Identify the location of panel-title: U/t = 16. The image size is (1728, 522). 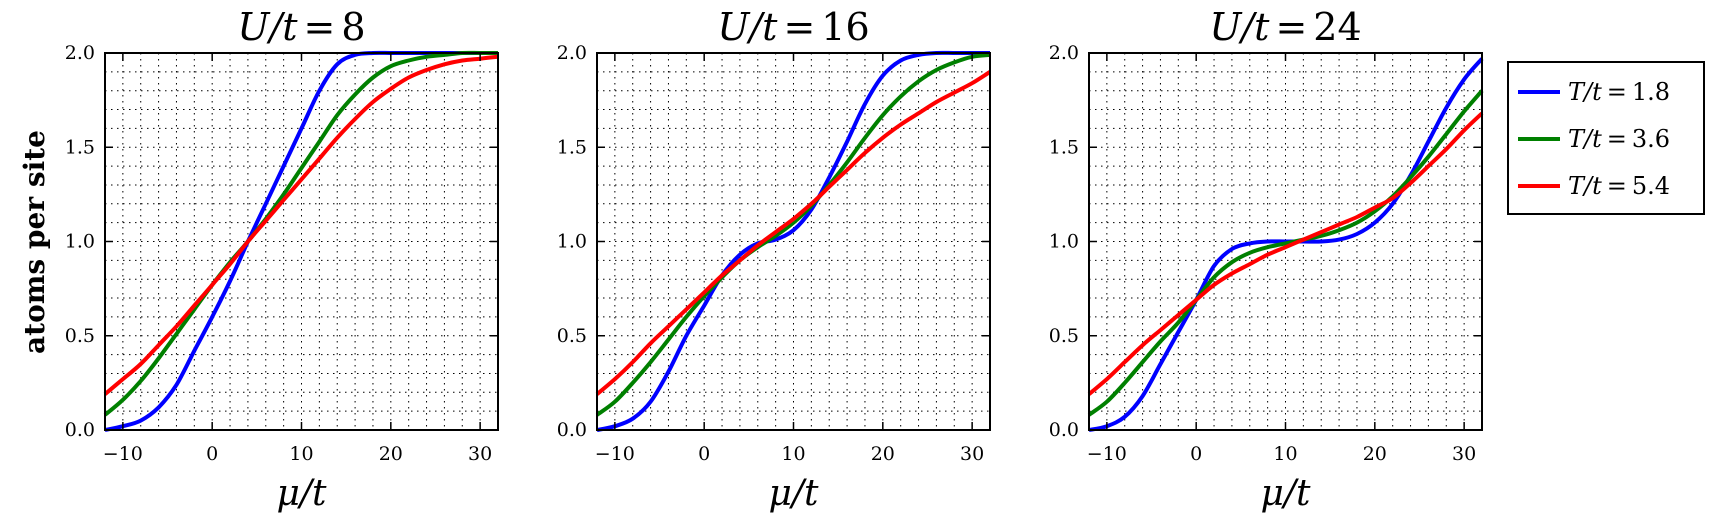
(793, 27).